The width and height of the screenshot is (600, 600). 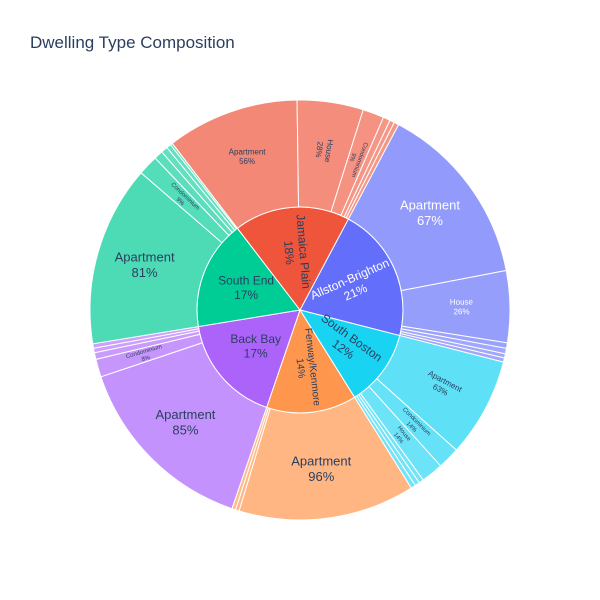 What do you see at coordinates (296, 252) in the screenshot?
I see `inner-label-jamaica-plain: Jamaica Plain18%` at bounding box center [296, 252].